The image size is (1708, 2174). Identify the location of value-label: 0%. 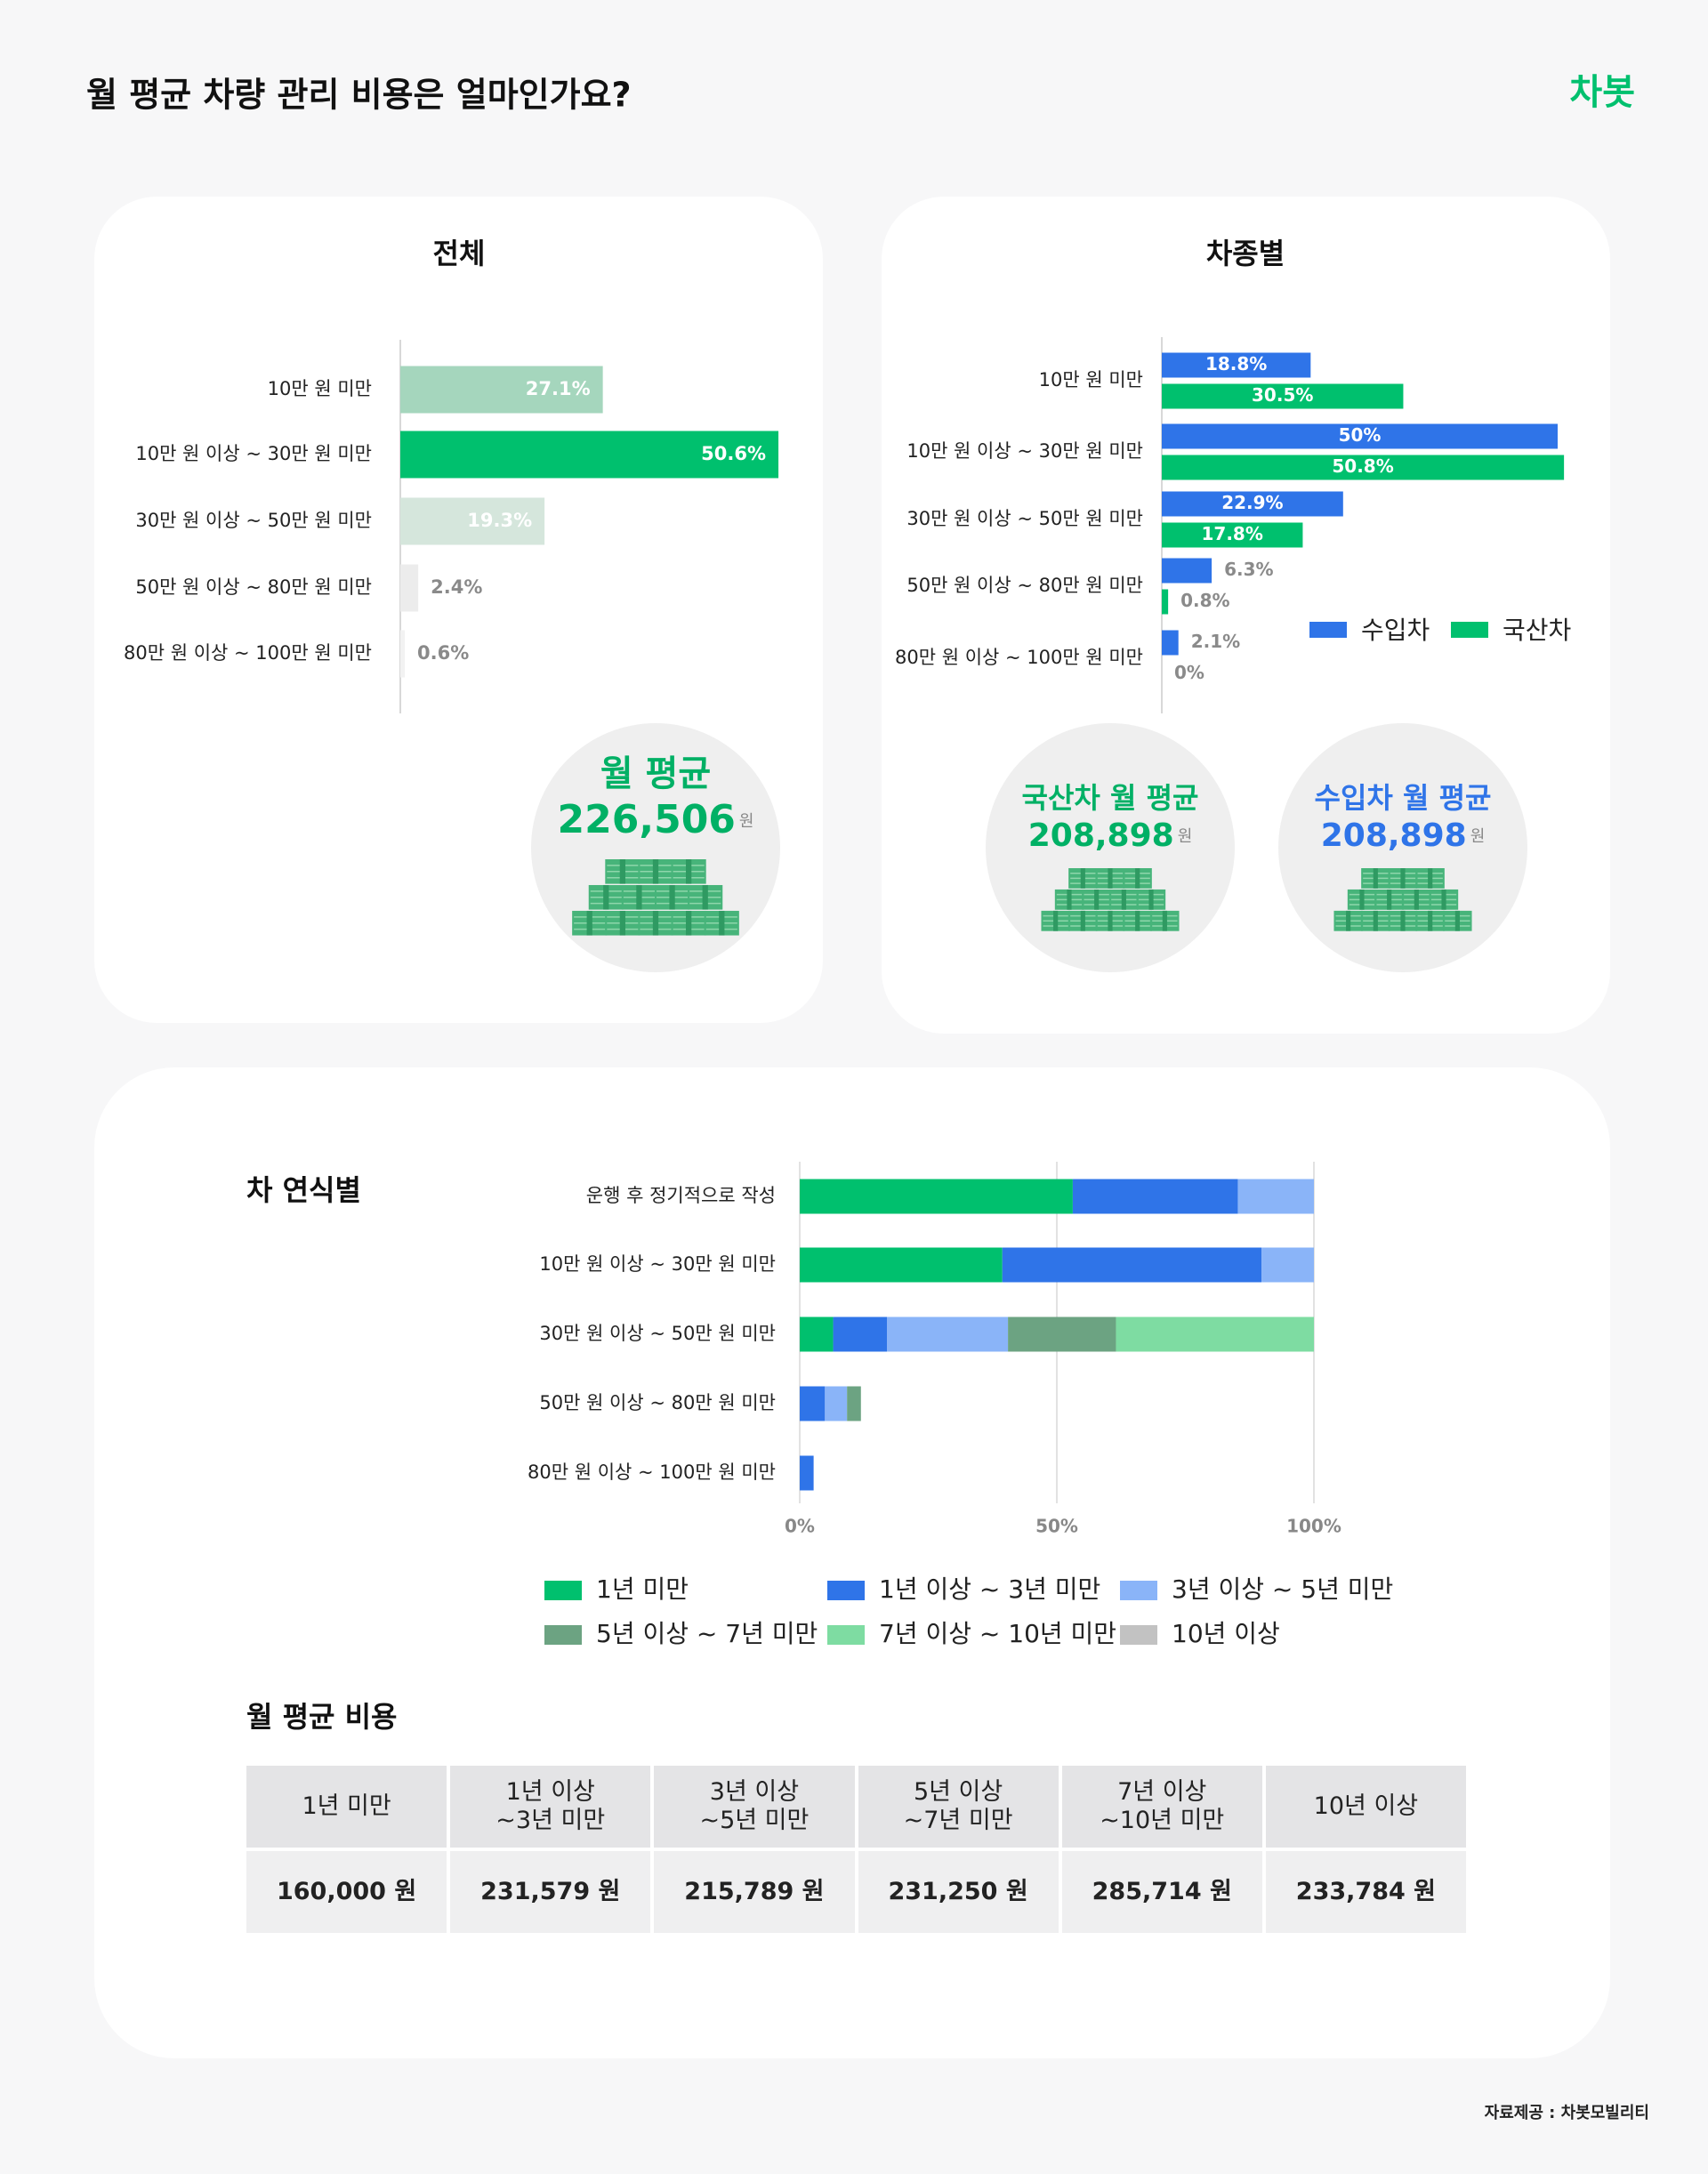
(1189, 672).